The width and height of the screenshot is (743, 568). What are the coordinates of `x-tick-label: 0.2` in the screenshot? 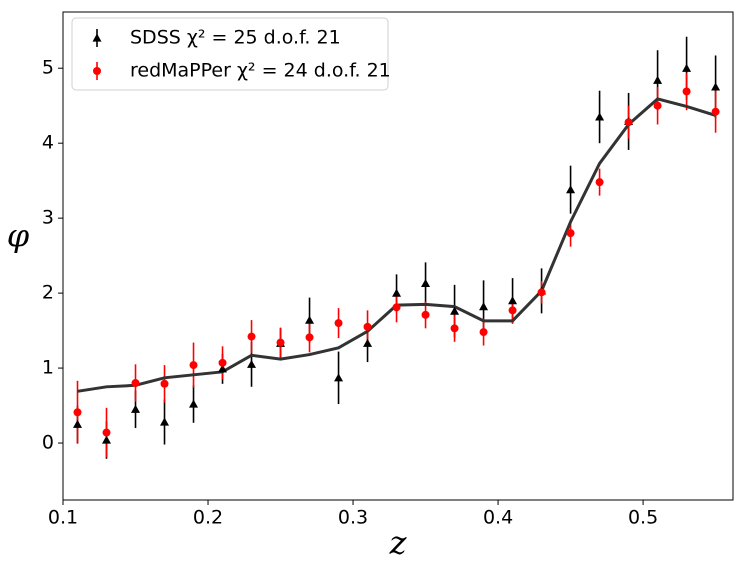 It's located at (208, 518).